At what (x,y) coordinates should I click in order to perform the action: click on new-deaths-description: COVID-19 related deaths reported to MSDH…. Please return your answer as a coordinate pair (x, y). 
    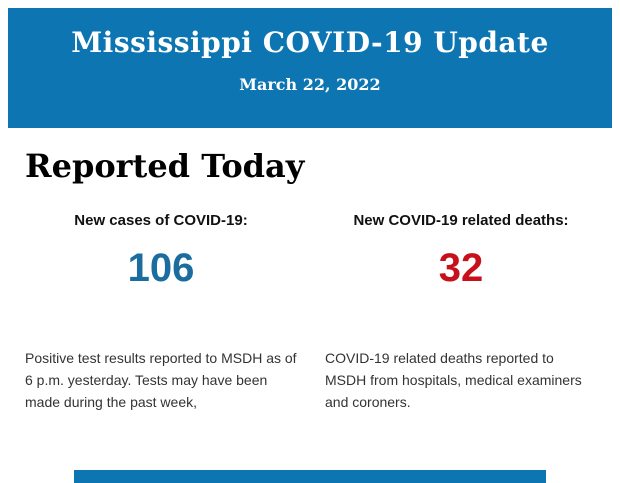
    Looking at the image, I should click on (453, 380).